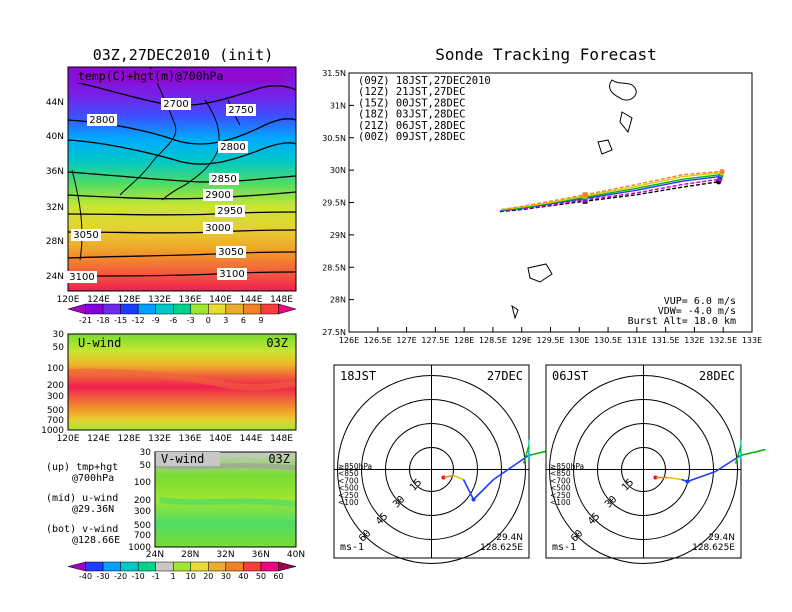 The width and height of the screenshot is (792, 612). I want to click on hodo-level-legend: ≥850hPa, so click(567, 466).